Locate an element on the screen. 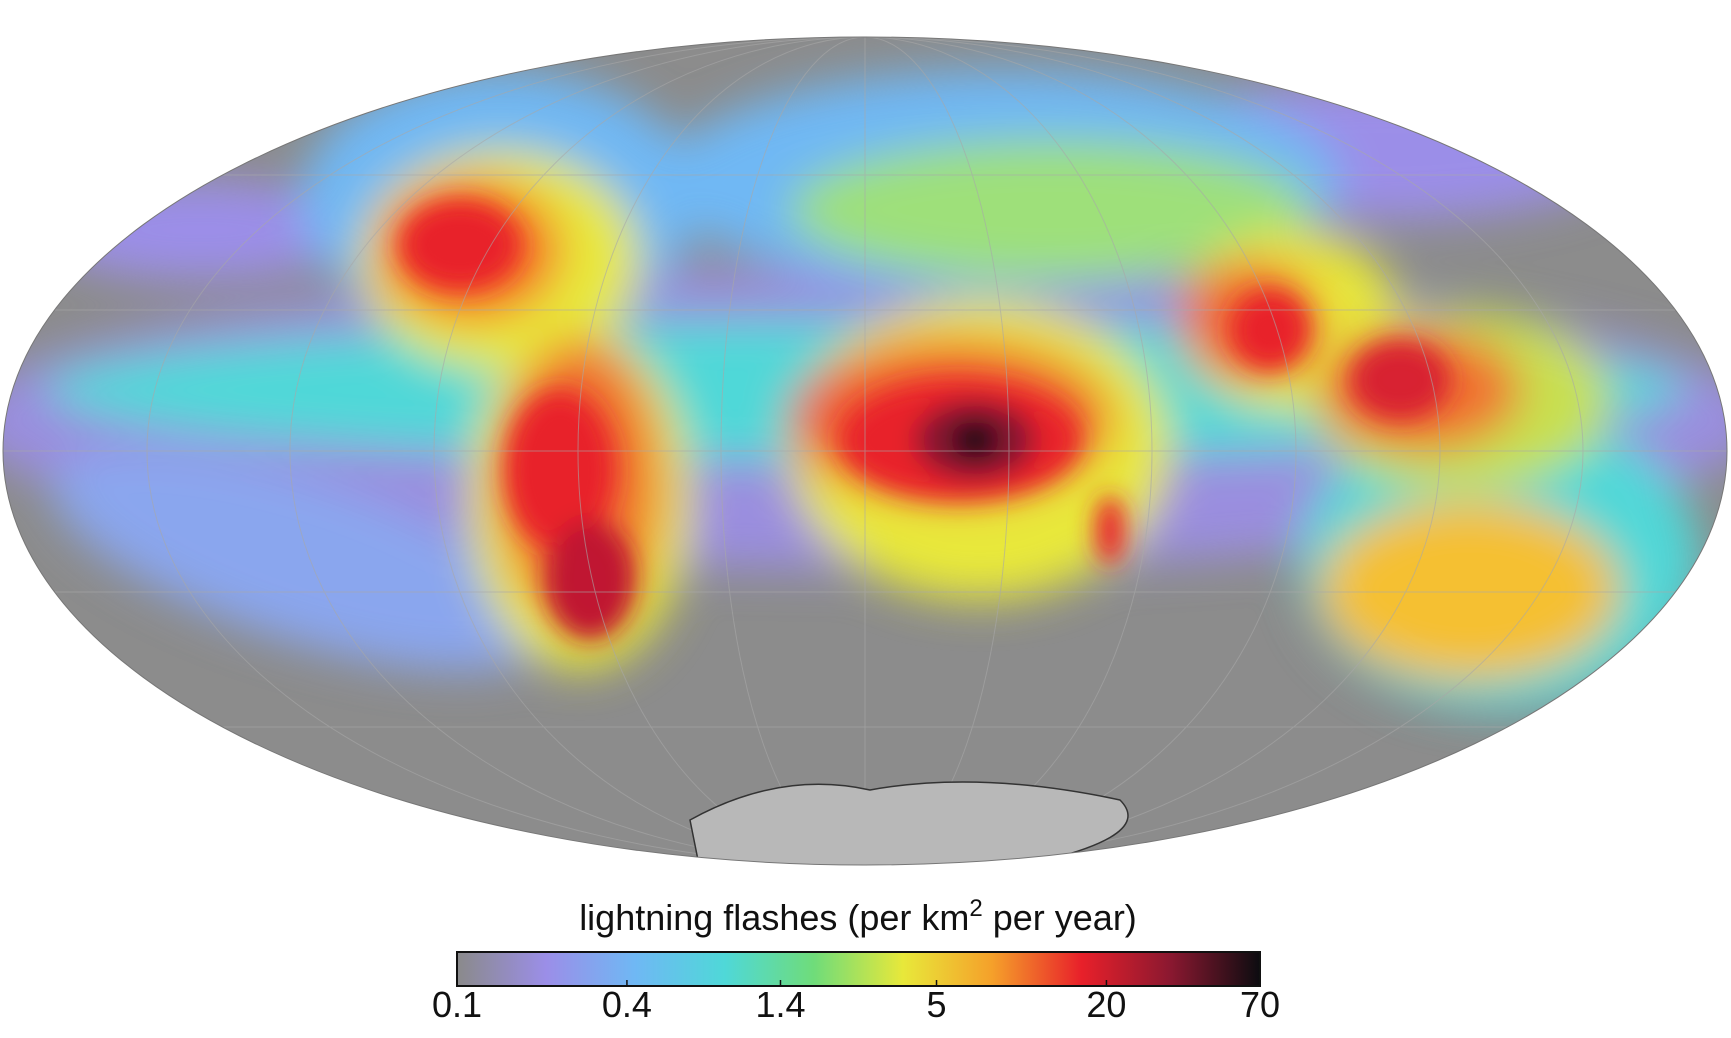 This screenshot has width=1731, height=1038. colorbar-title-superscript: 2 is located at coordinates (975, 908).